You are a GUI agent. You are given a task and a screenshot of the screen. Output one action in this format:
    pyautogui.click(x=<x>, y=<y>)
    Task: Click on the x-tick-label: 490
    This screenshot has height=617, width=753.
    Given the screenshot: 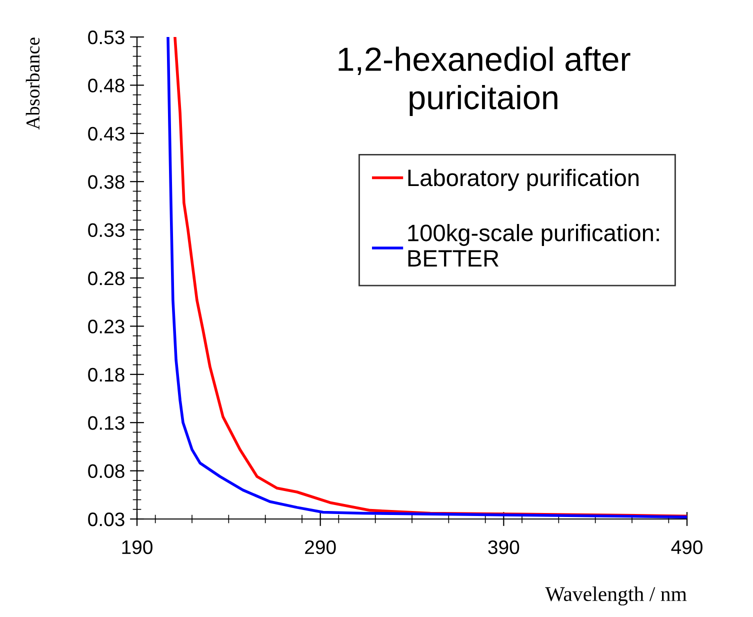 What is the action you would take?
    pyautogui.click(x=686, y=547)
    